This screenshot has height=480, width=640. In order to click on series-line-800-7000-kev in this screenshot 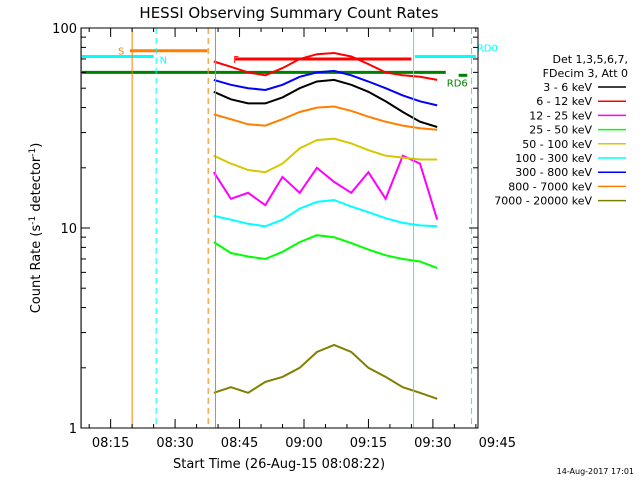, I will do `click(325, 118)`.